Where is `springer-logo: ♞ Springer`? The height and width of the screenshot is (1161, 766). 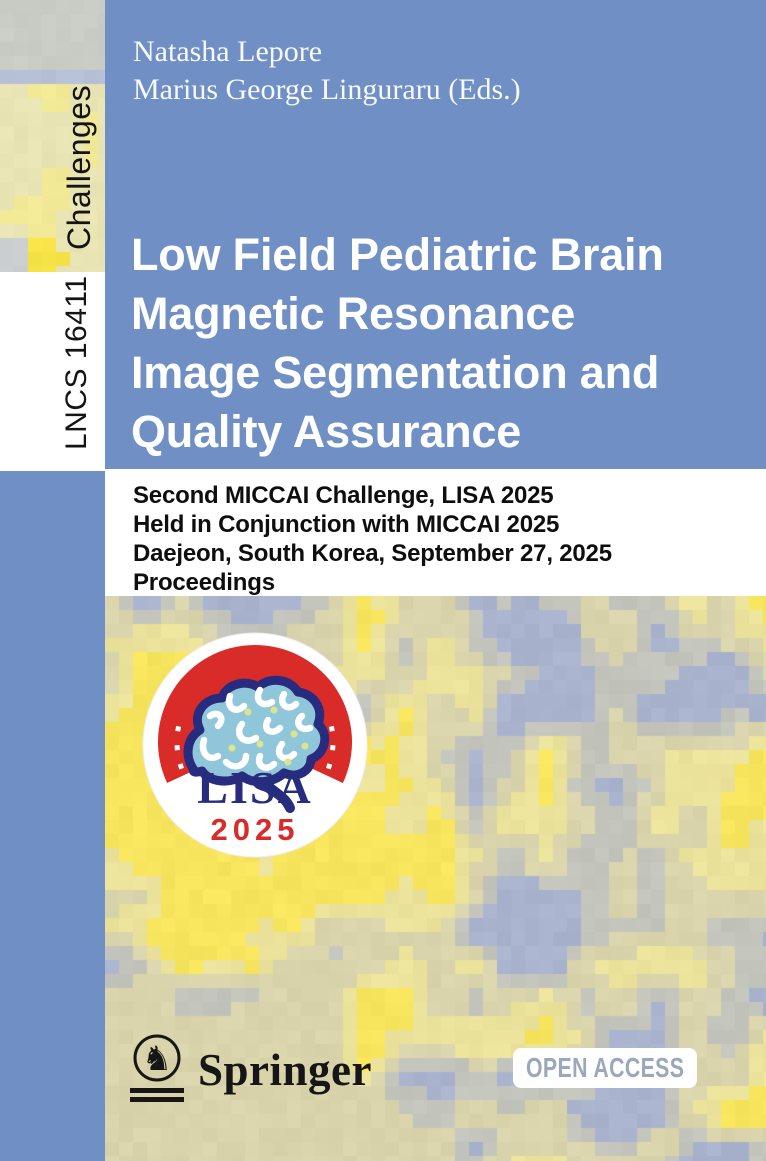
springer-logo: ♞ Springer is located at coordinates (250, 1069).